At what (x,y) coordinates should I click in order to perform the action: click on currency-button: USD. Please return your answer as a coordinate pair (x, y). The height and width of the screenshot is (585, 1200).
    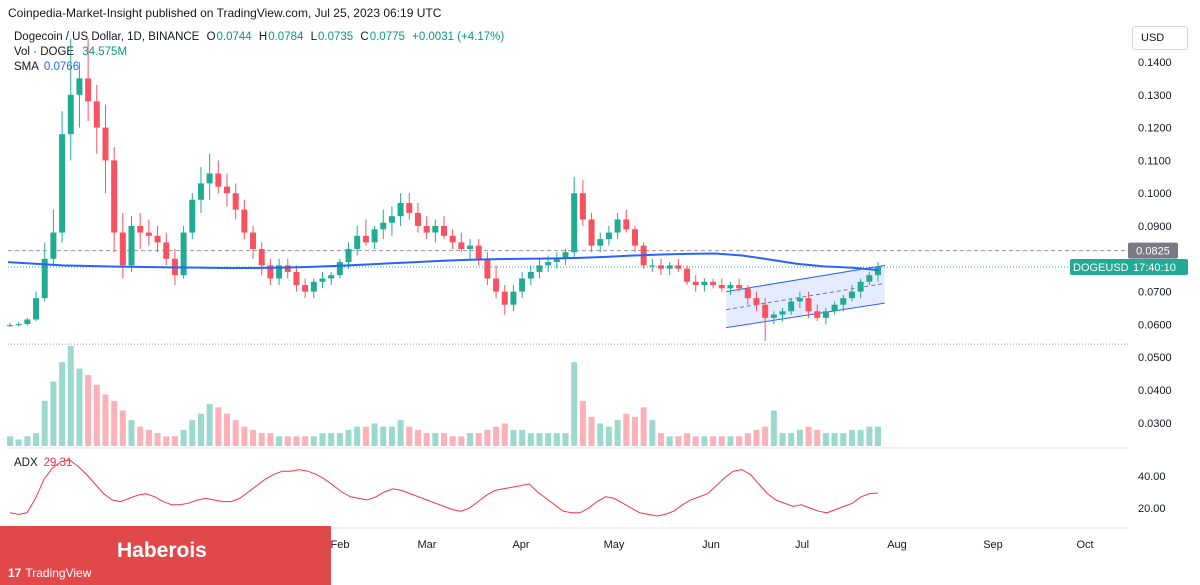
    Looking at the image, I should click on (1160, 38).